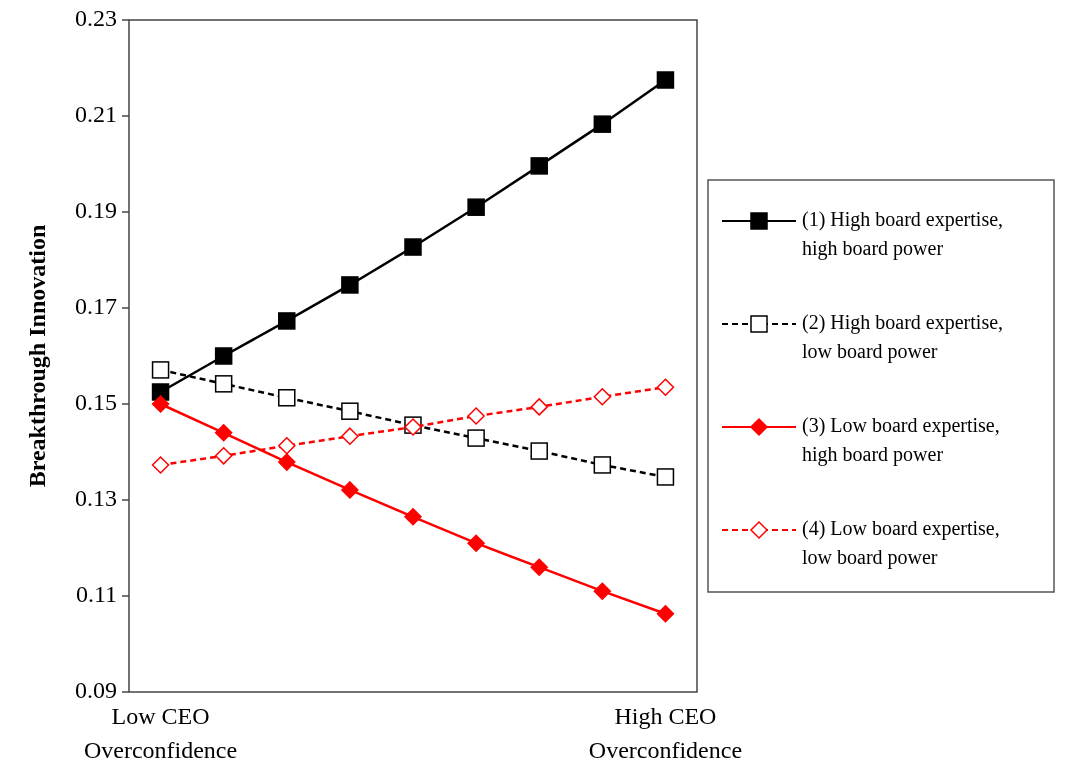 The height and width of the screenshot is (780, 1074). I want to click on y-tick-label: 0.17, so click(96, 305).